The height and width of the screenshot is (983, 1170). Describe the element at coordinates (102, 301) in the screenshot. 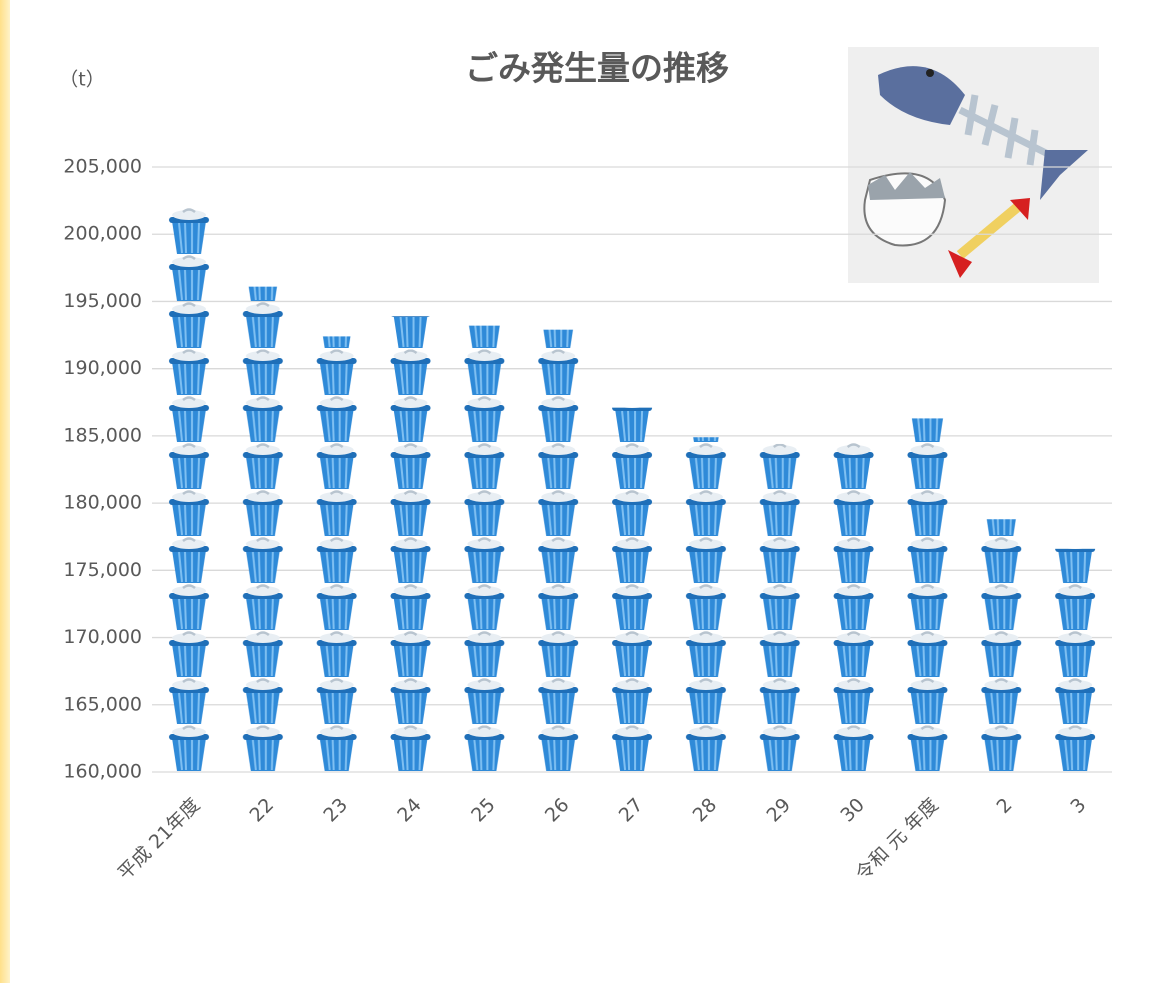

I see `y-tick-label: 195,000` at that location.